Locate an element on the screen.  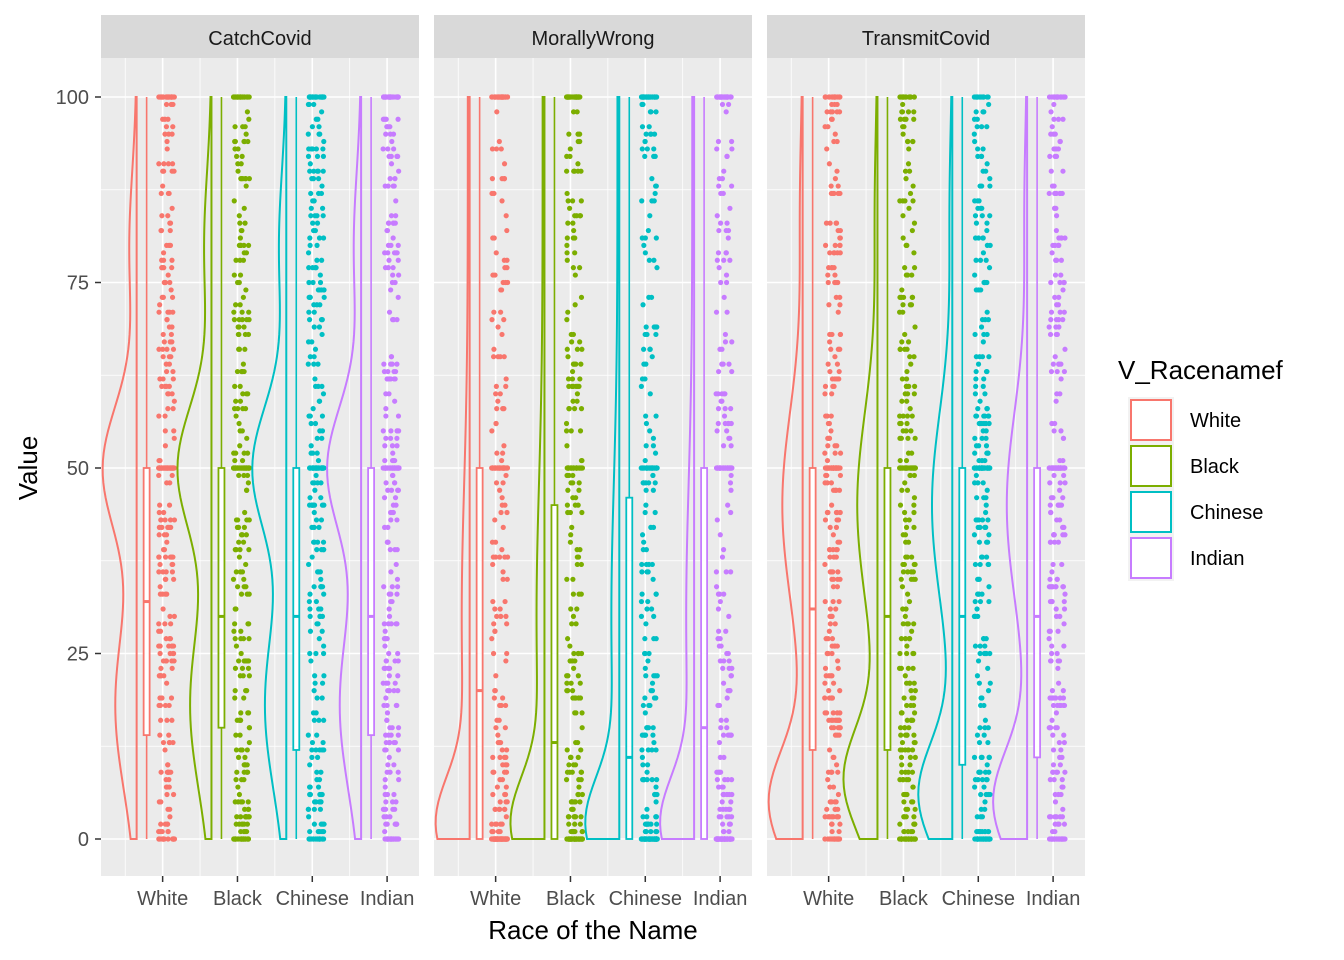
y-axis-title: Value is located at coordinates (28, 468).